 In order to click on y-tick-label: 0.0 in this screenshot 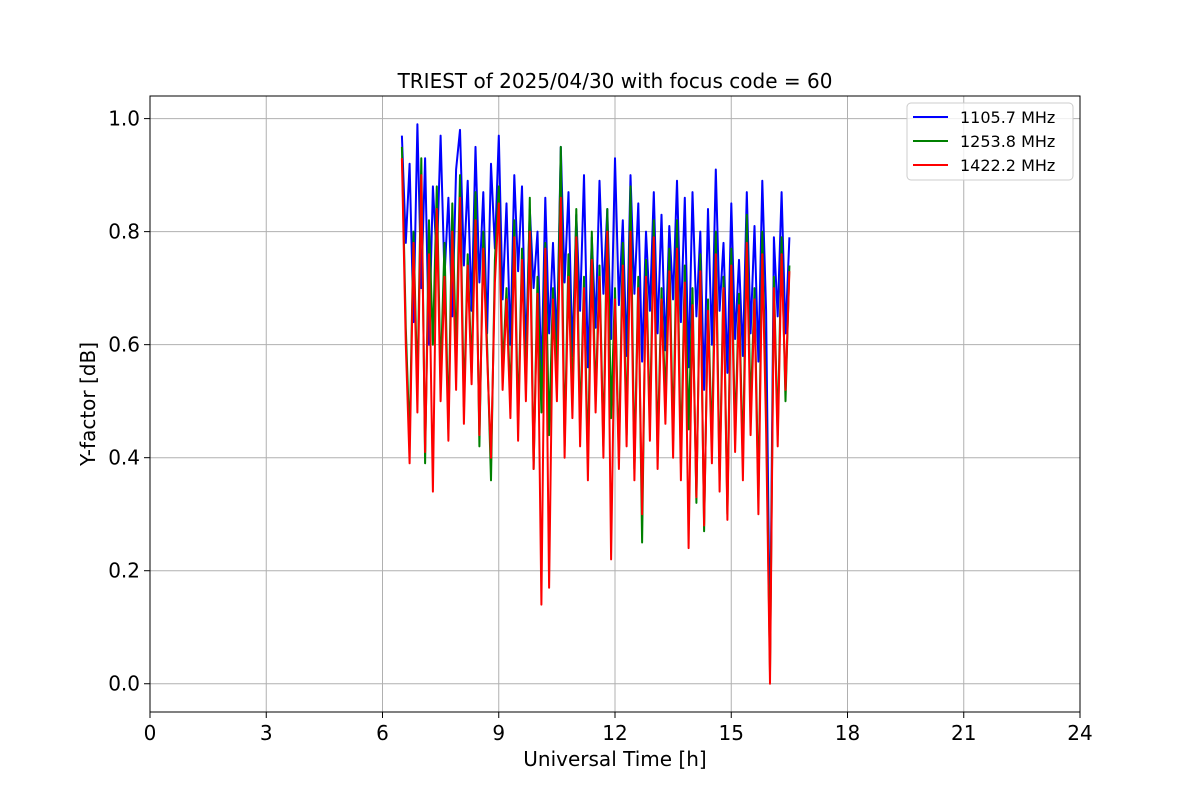, I will do `click(124, 684)`.